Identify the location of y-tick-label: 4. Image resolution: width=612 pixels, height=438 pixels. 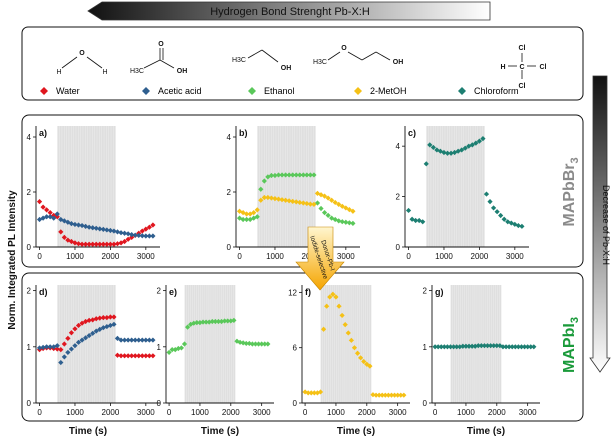
(398, 146).